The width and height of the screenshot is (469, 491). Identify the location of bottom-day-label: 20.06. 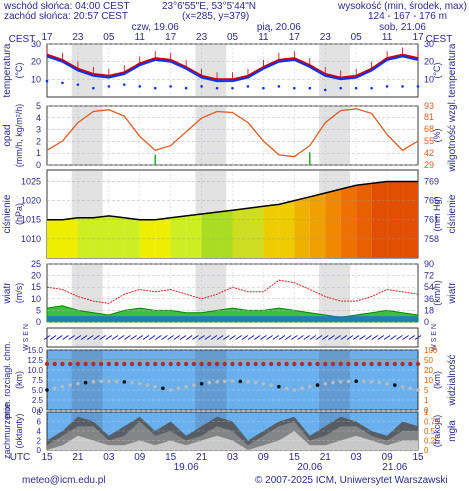
(309, 466).